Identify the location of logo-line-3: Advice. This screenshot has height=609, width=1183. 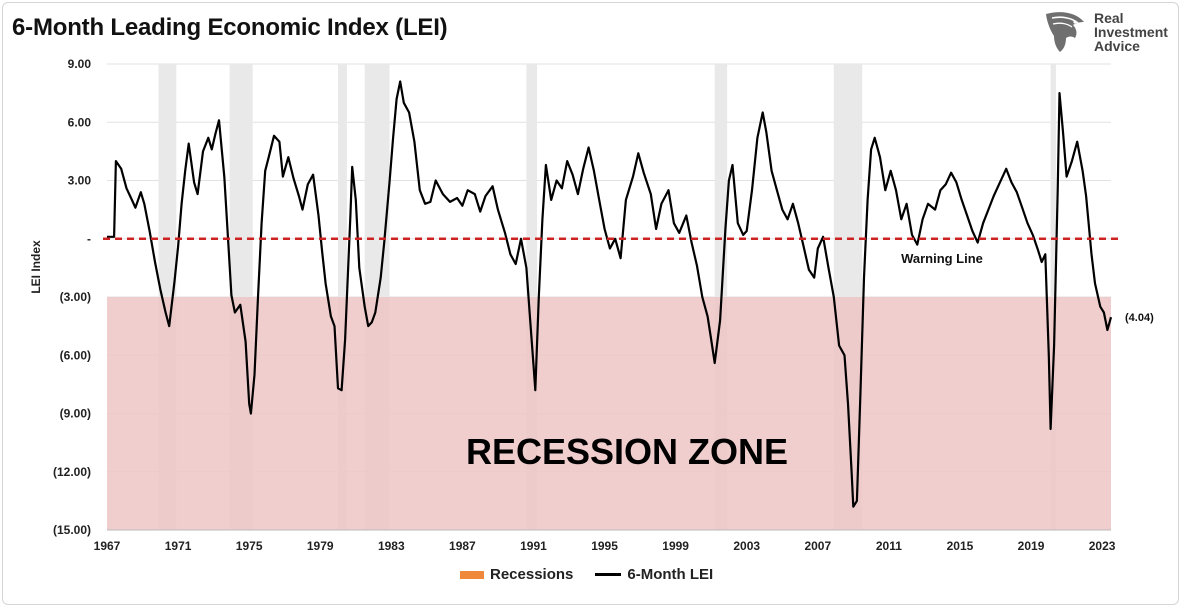
(1117, 46).